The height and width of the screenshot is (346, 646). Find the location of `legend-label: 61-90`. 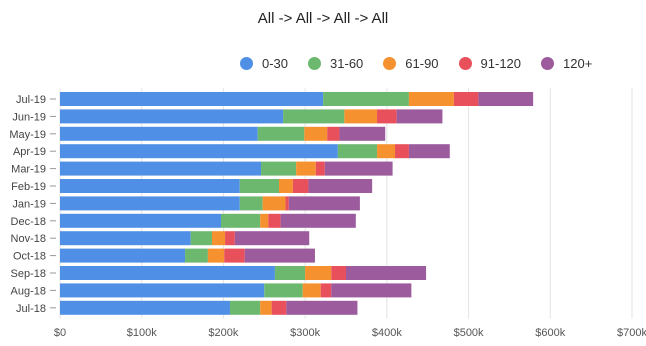

legend-label: 61-90 is located at coordinates (422, 63).